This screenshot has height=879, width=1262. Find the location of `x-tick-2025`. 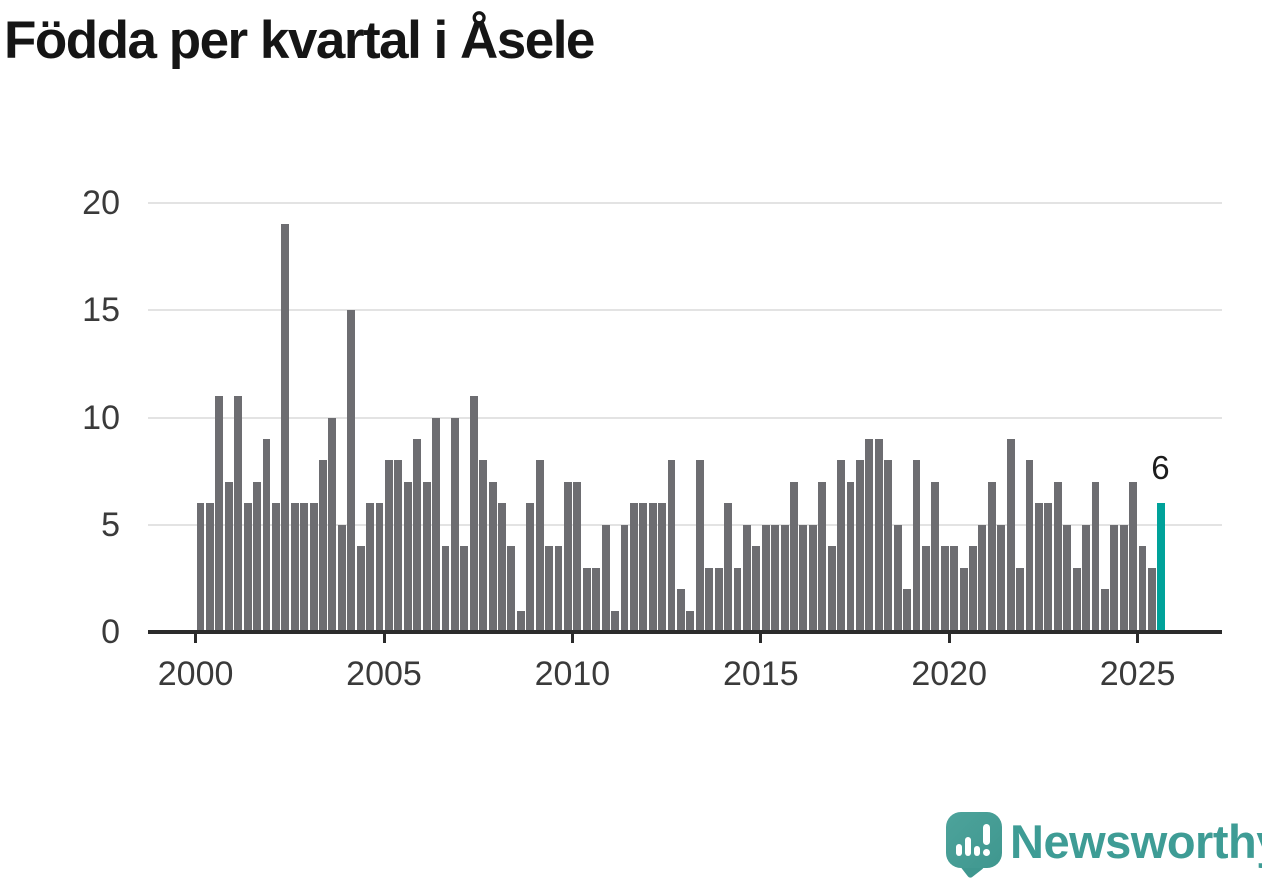

x-tick-2025 is located at coordinates (1138, 638).